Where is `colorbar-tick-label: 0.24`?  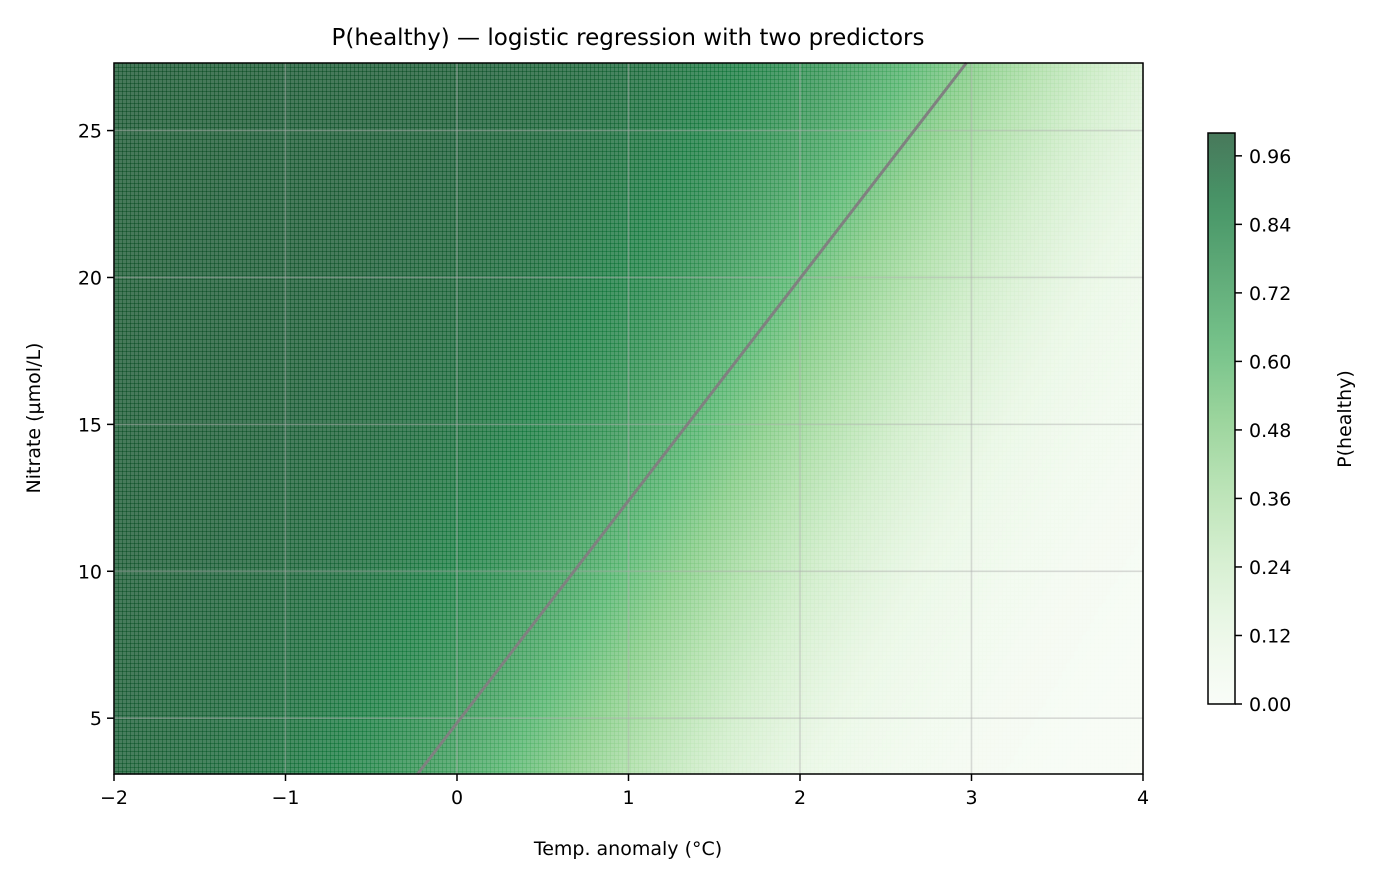 colorbar-tick-label: 0.24 is located at coordinates (1270, 568).